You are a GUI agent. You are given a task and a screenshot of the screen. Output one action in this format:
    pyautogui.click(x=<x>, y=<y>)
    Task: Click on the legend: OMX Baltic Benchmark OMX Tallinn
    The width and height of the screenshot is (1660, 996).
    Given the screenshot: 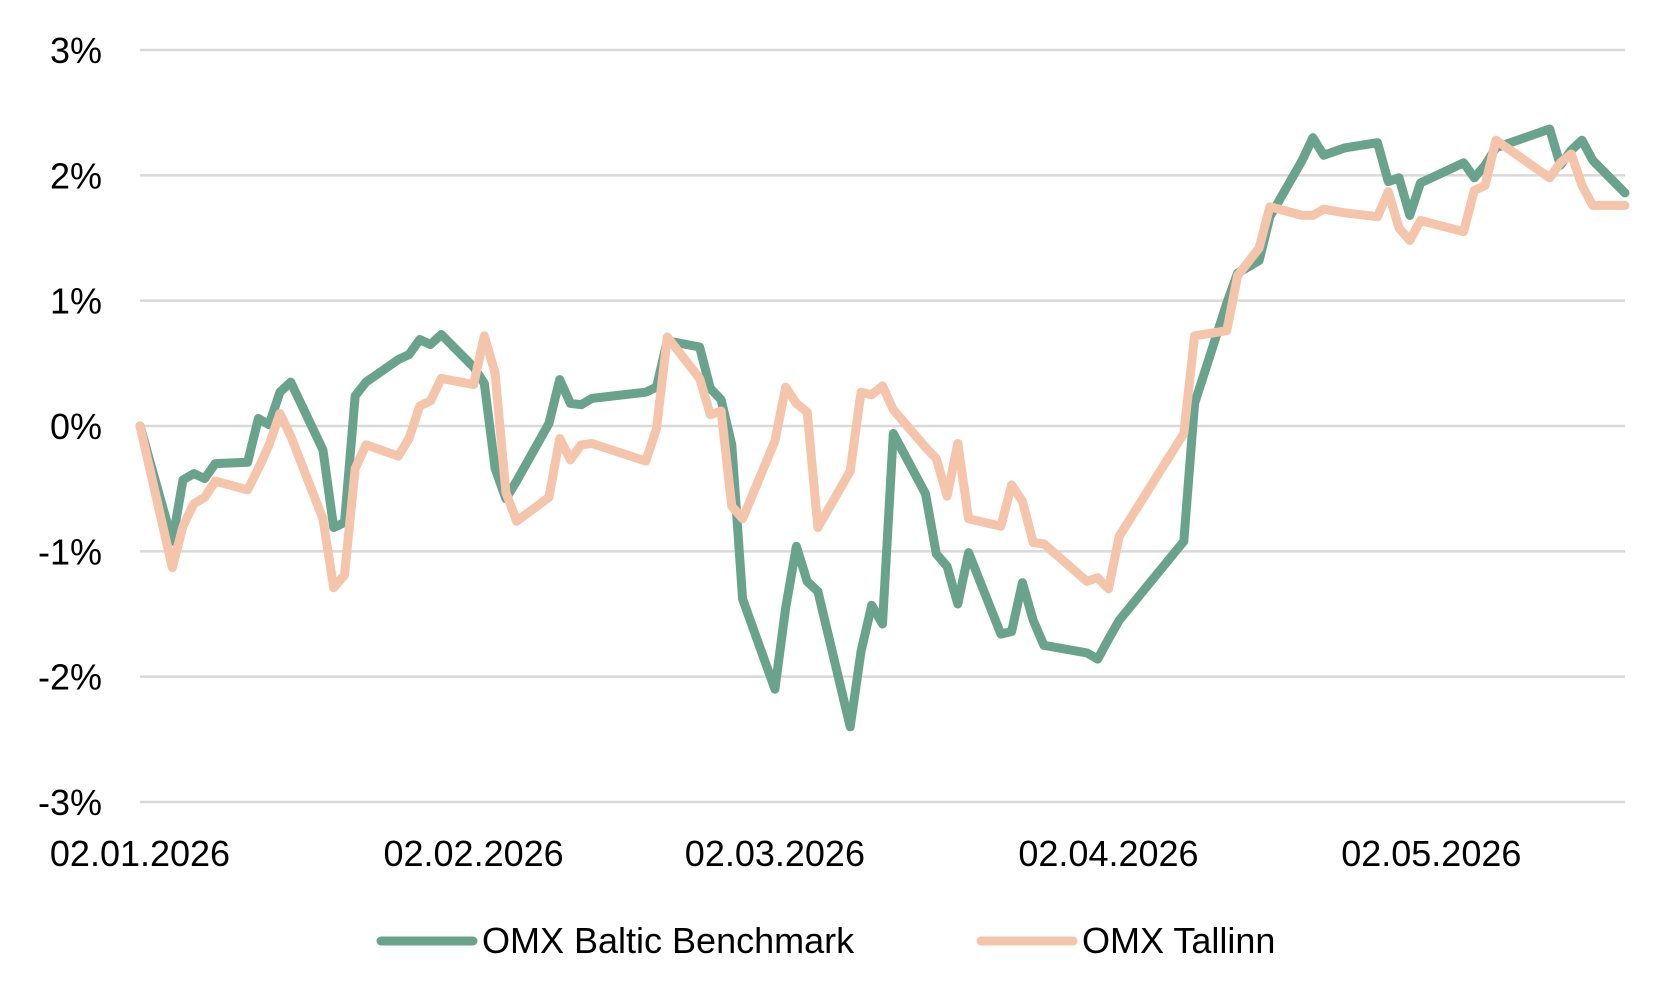 What is the action you would take?
    pyautogui.click(x=825, y=940)
    